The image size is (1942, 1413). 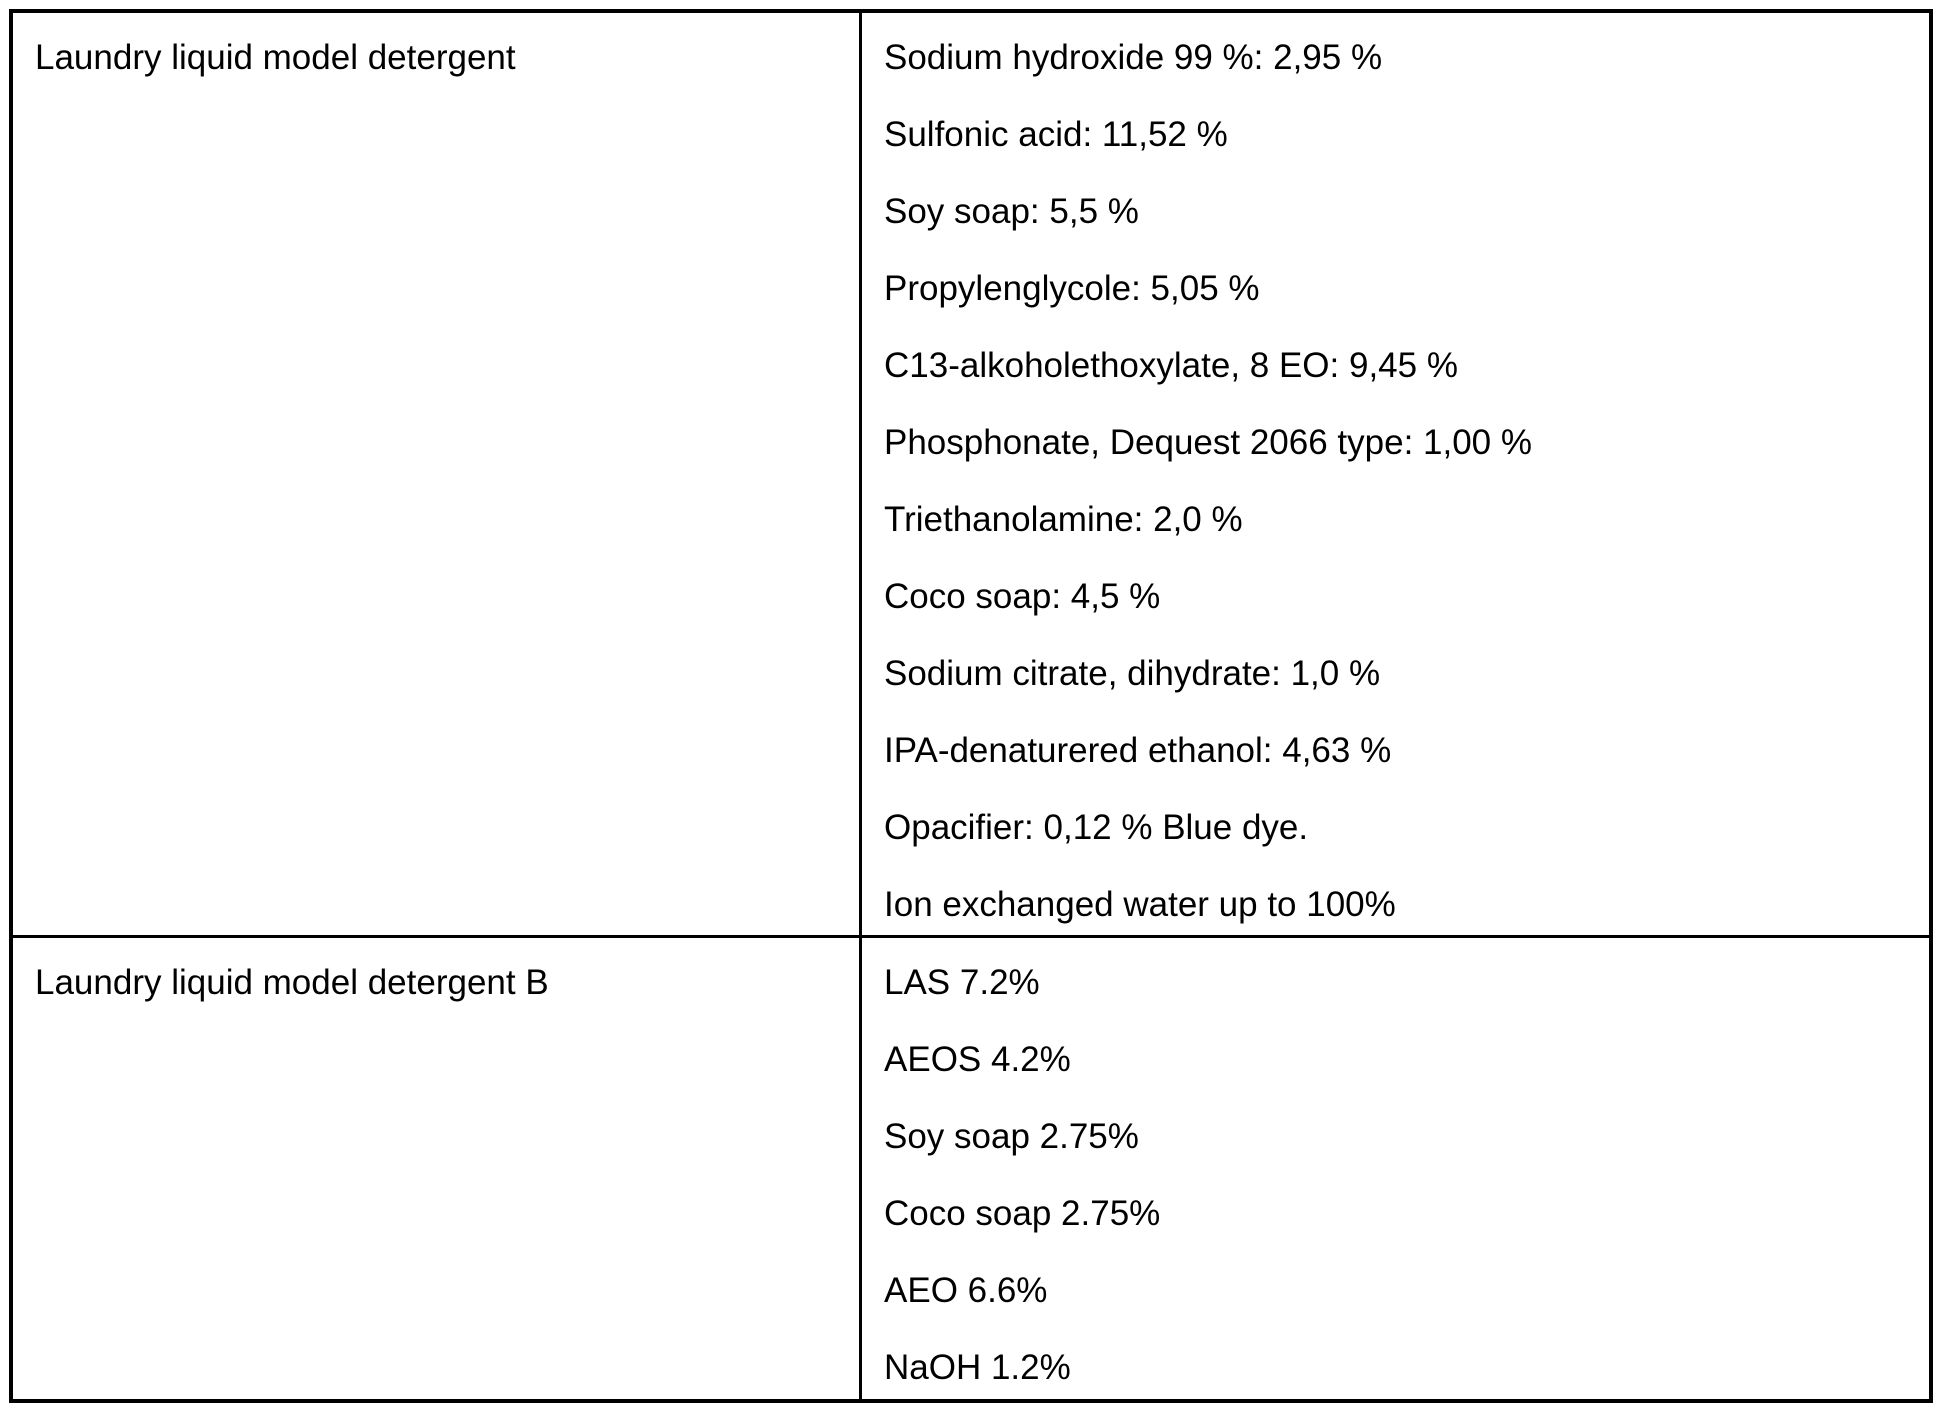 I want to click on ingredient-line: Triethanolamine: 2,0 %, so click(x=1063, y=519).